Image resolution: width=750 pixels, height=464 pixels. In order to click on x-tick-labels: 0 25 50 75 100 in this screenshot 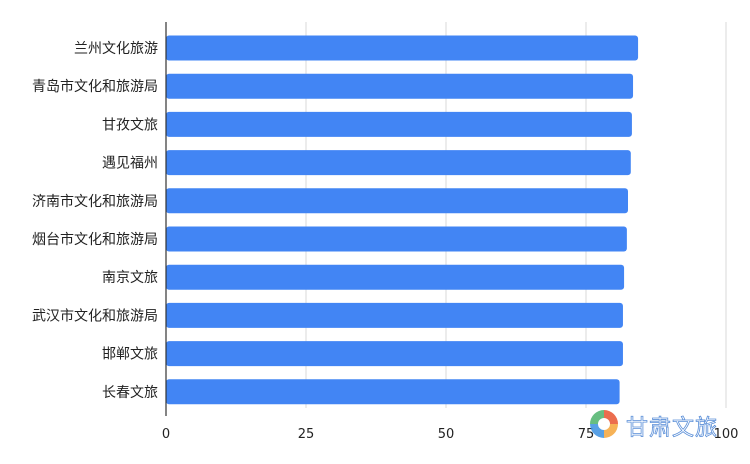, I will do `click(450, 434)`.